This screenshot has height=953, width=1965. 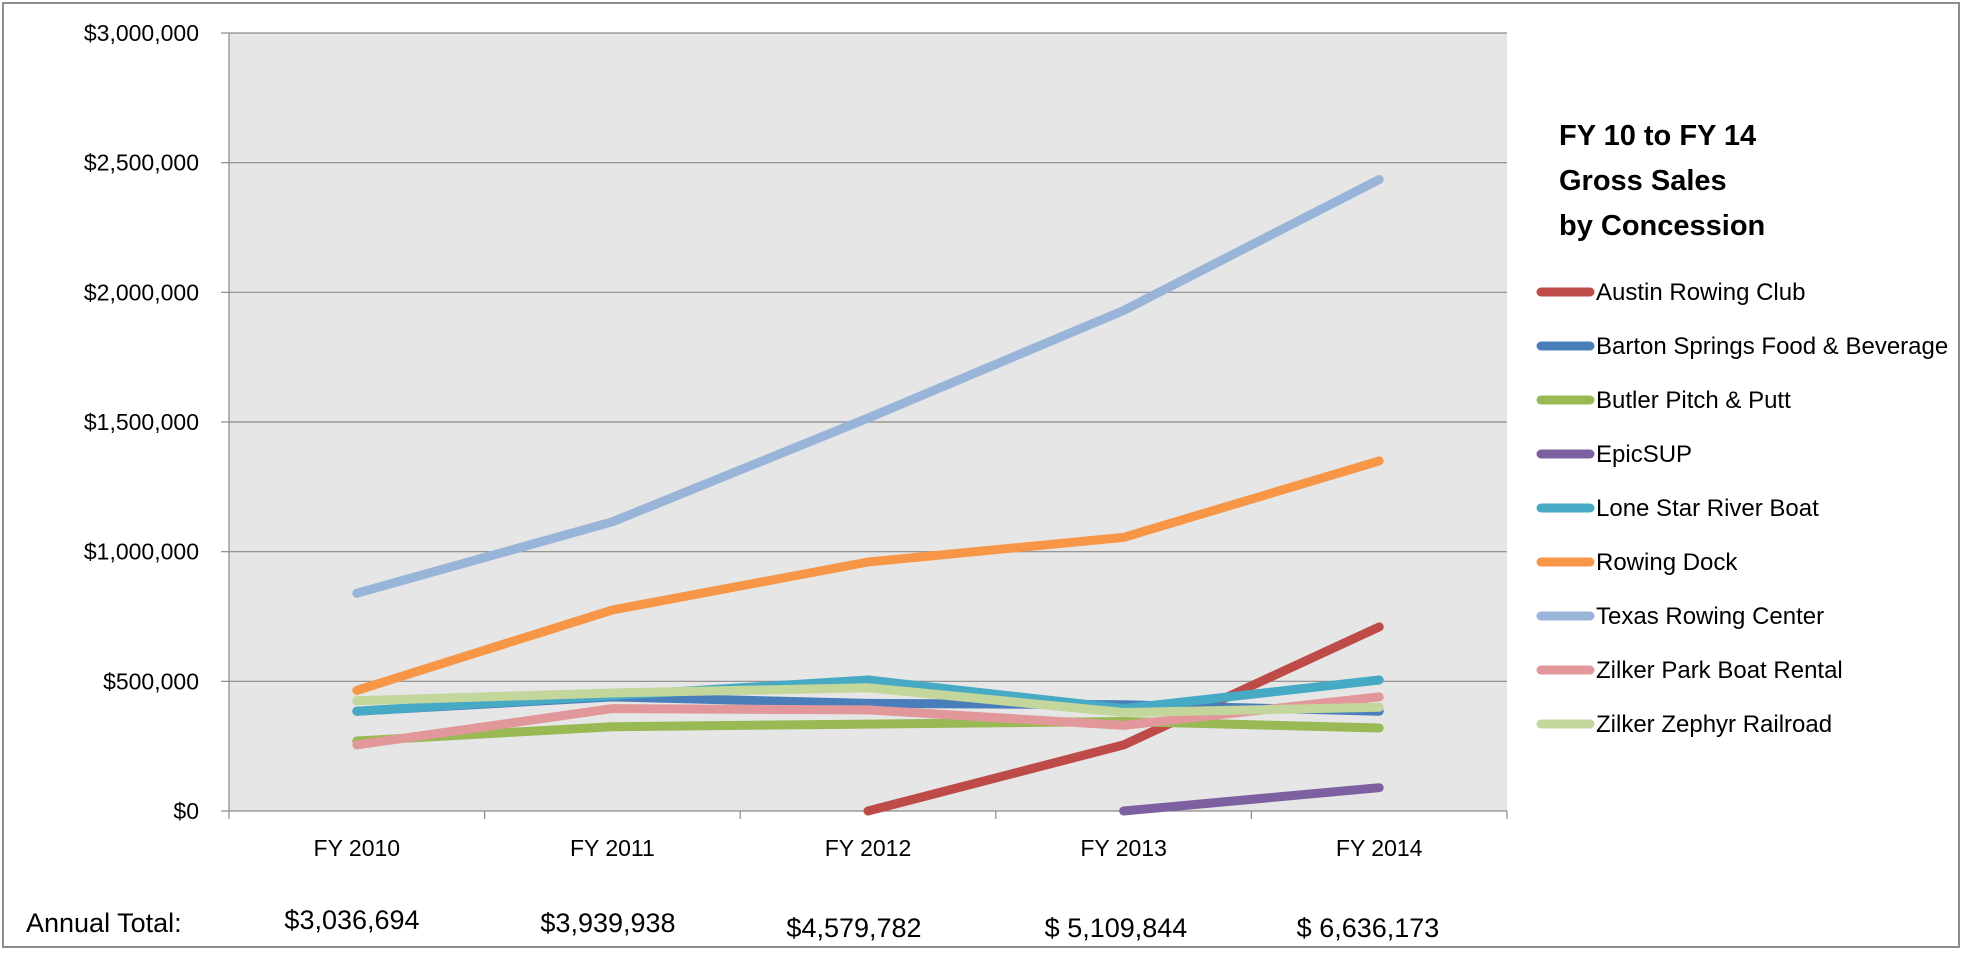 I want to click on annual-total-value: $4,579,782, so click(x=853, y=928).